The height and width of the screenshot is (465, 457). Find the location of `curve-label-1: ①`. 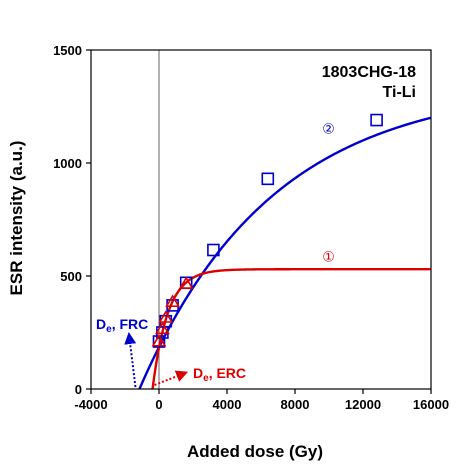

curve-label-1: ① is located at coordinates (328, 257).